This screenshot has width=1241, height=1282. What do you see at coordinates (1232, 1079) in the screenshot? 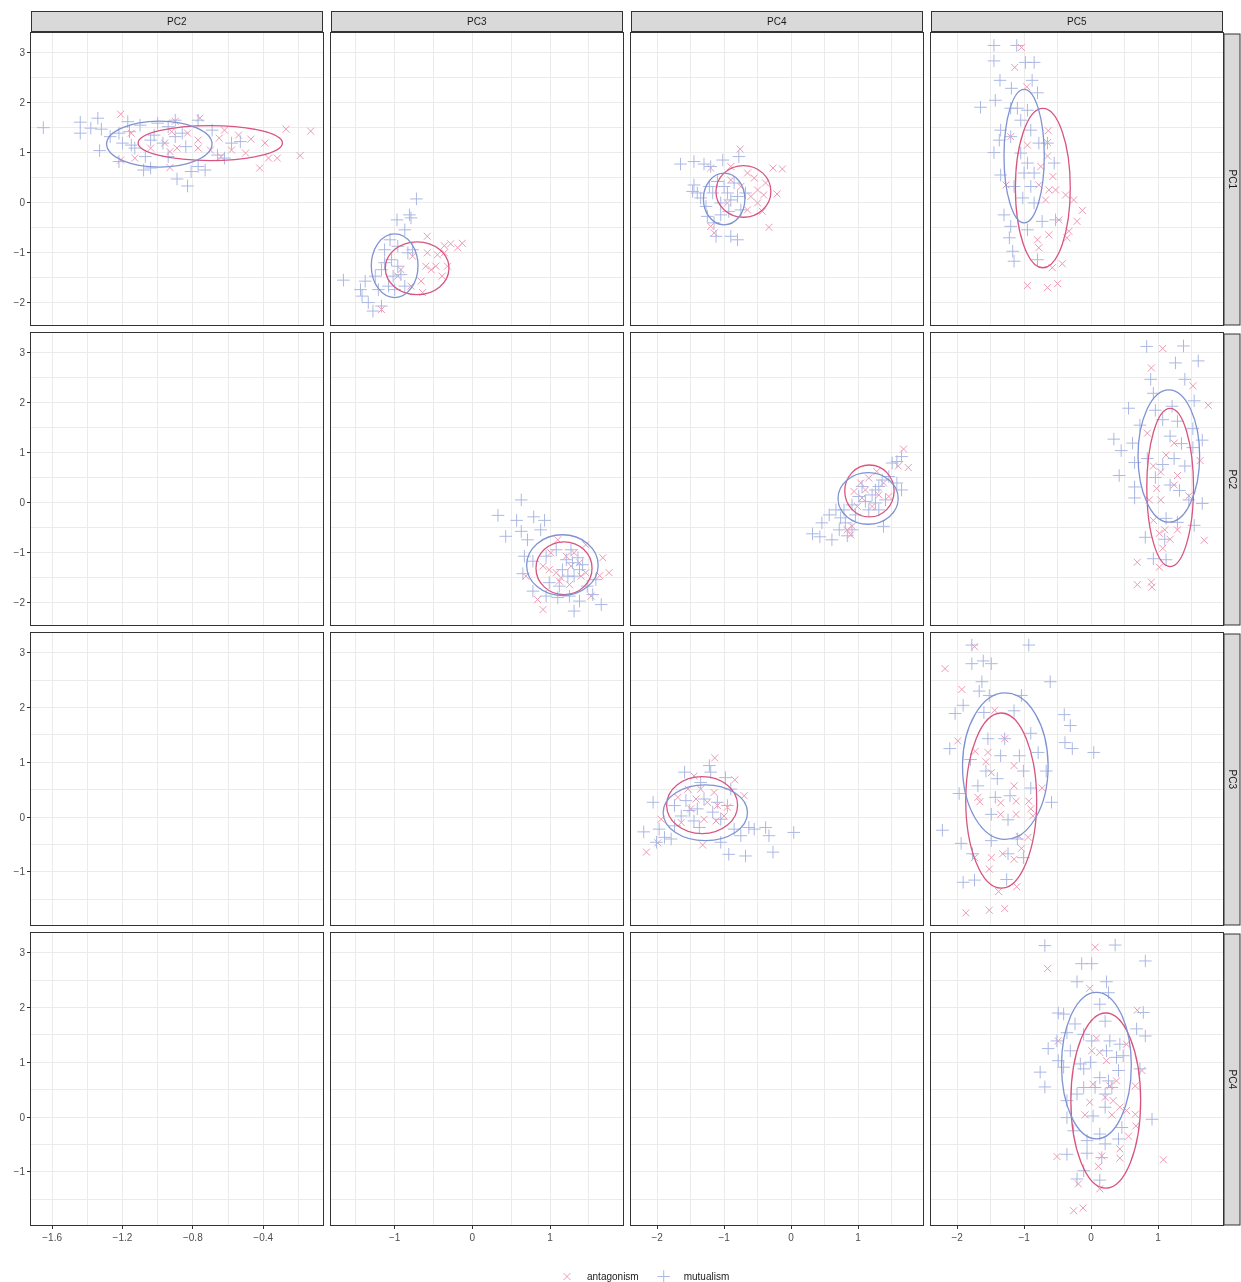
I see `y-axis-title: PC4` at bounding box center [1232, 1079].